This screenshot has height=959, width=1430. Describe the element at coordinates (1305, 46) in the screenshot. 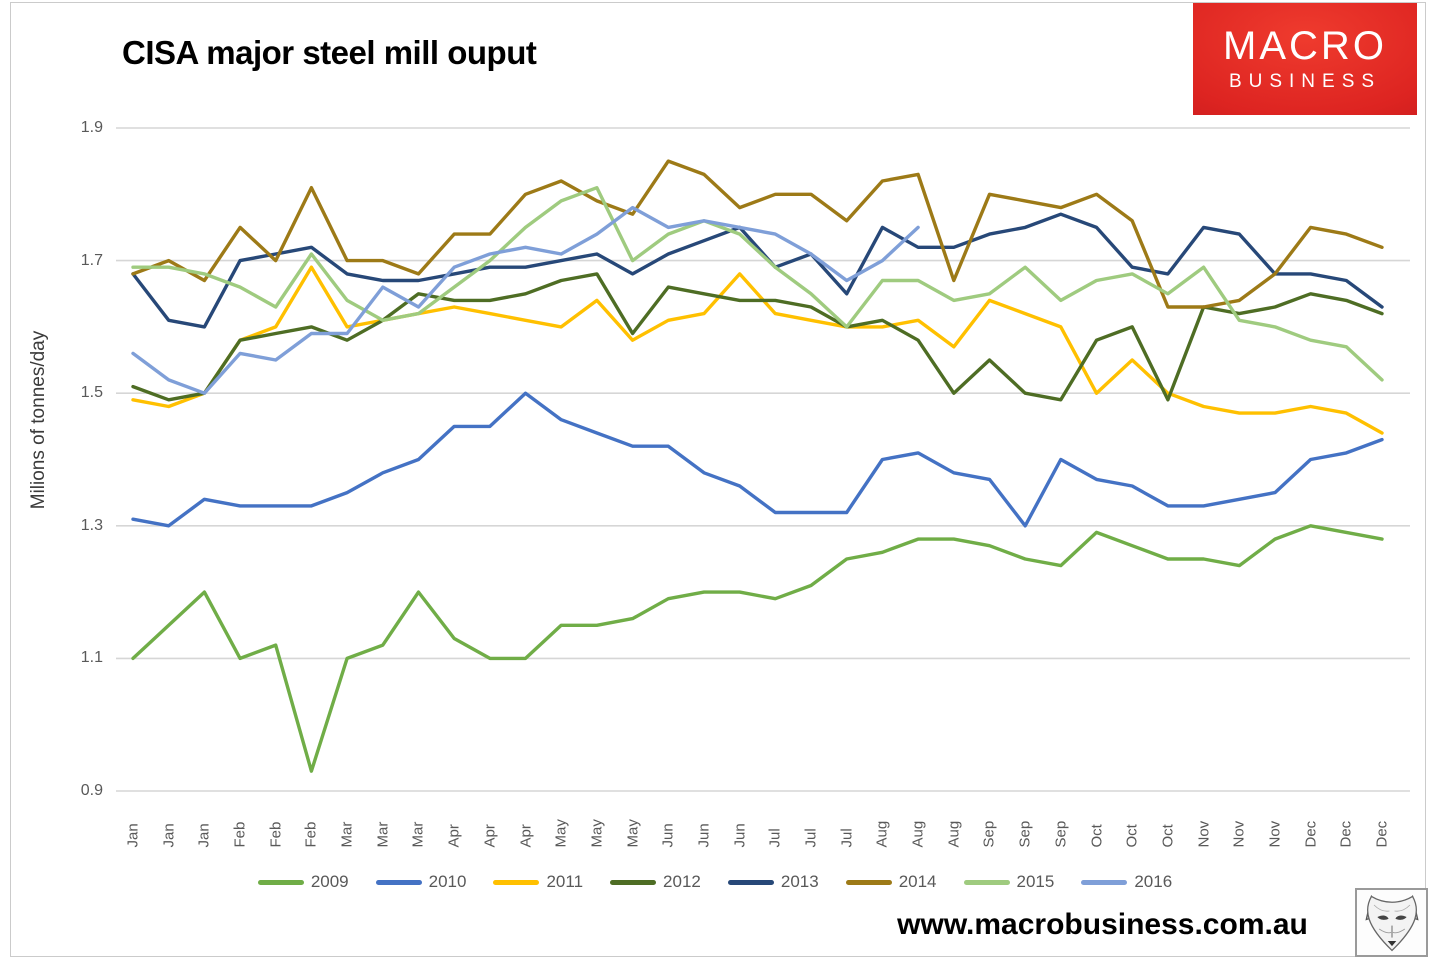

I see `logo-line-macro: MACRO` at that location.